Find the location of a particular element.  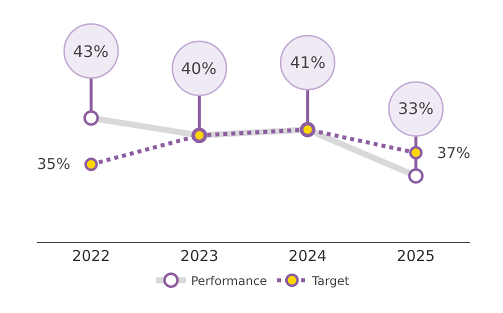

legend-label: Performance is located at coordinates (229, 281).